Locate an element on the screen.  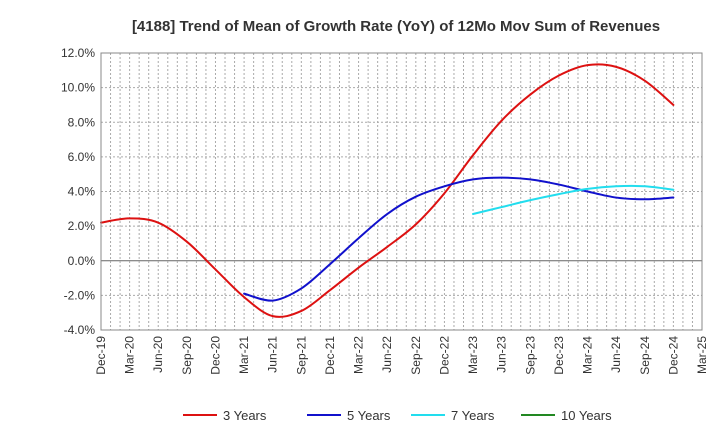
x-tick-label: Dec-22 is located at coordinates (444, 355).